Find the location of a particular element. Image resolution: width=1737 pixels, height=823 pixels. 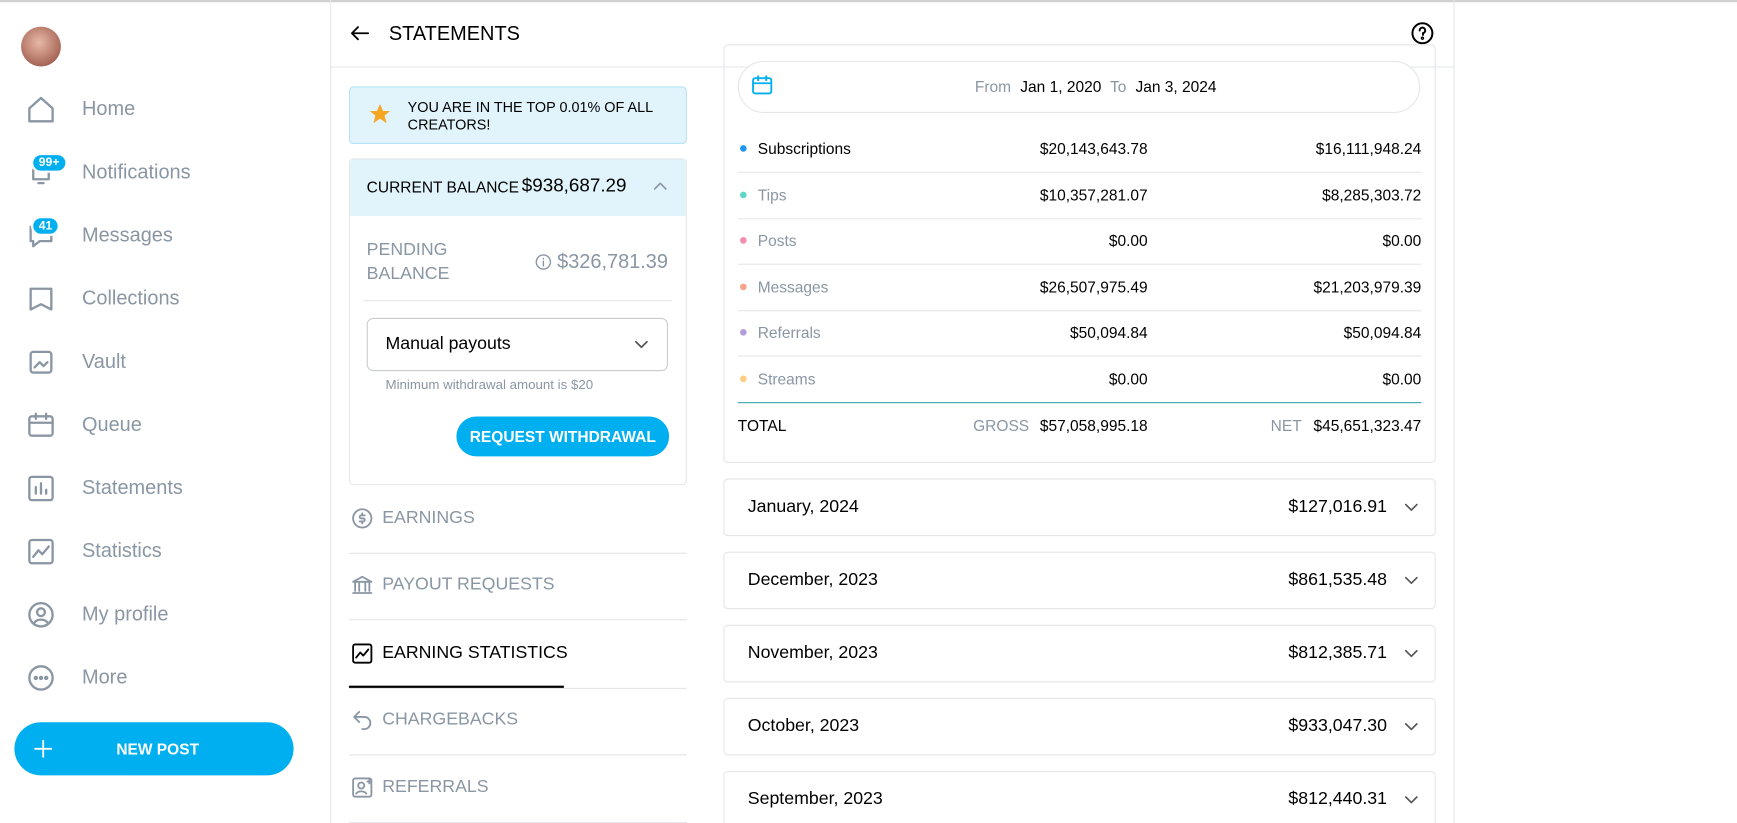

collapse-icon is located at coordinates (660, 186).